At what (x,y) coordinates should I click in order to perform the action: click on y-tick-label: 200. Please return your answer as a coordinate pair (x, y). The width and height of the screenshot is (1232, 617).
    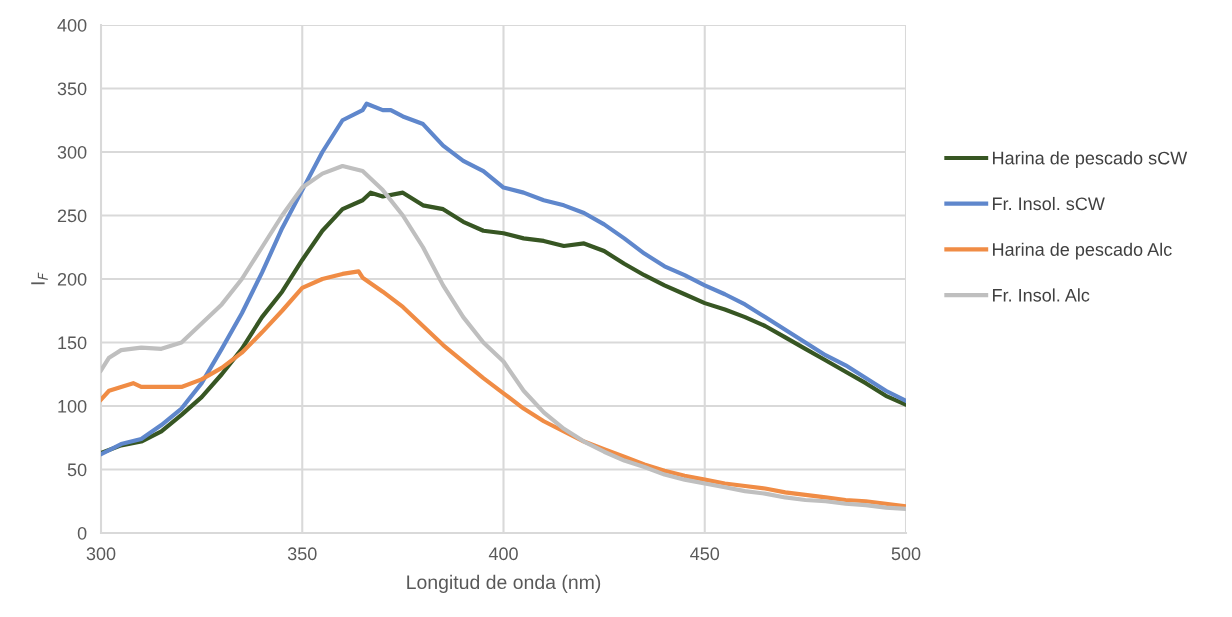
    Looking at the image, I should click on (72, 279).